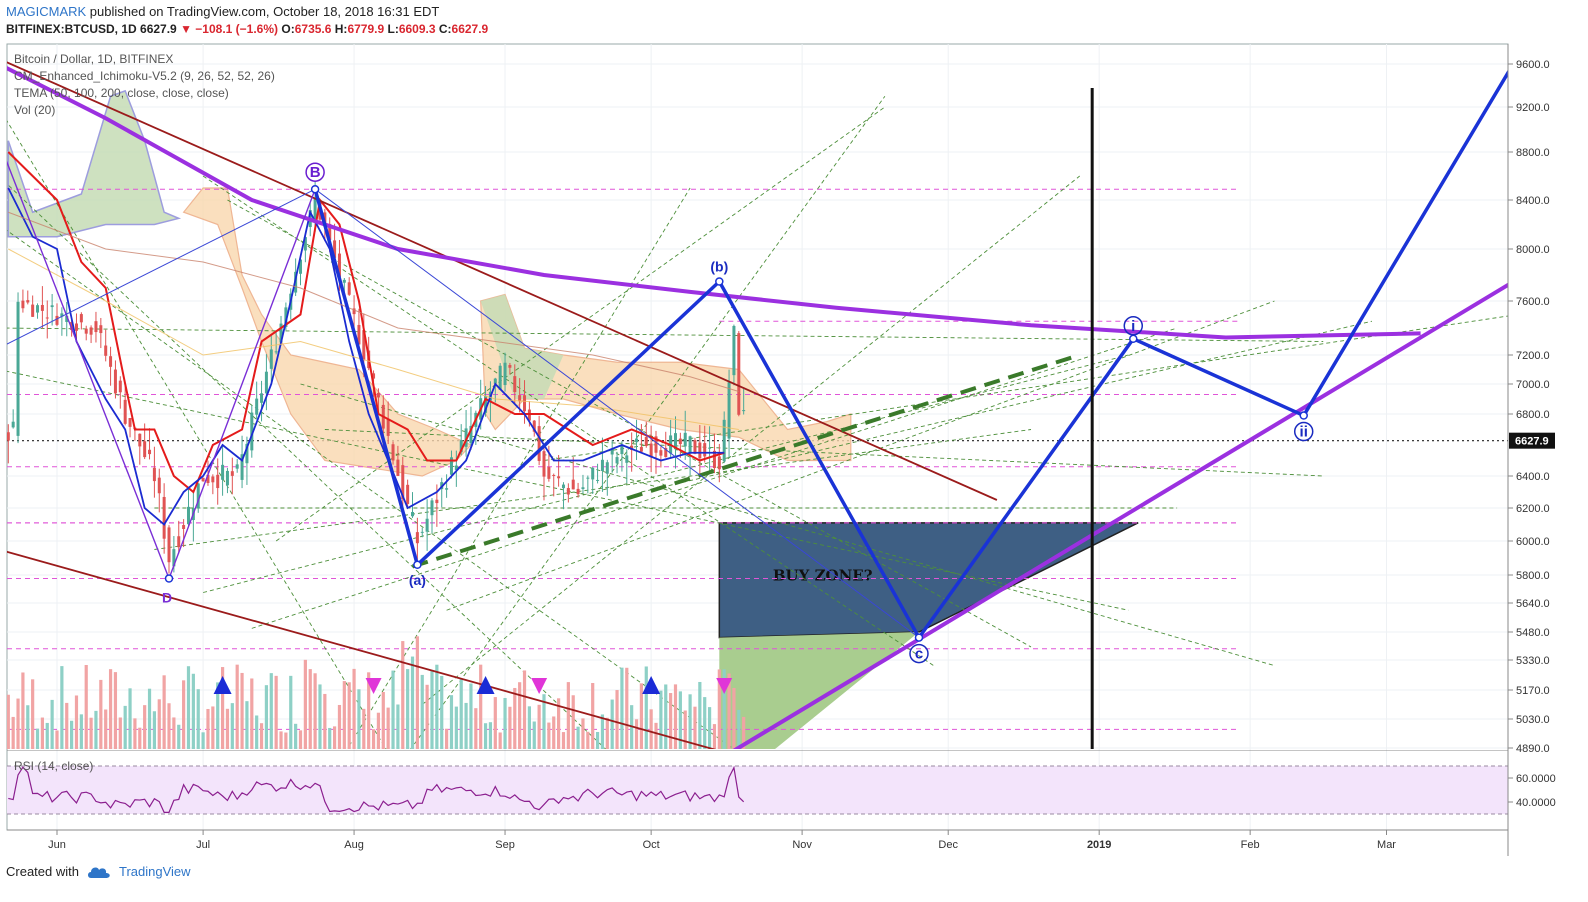 This screenshot has height=902, width=1588. What do you see at coordinates (417, 580) in the screenshot?
I see `wave-label: (a)` at bounding box center [417, 580].